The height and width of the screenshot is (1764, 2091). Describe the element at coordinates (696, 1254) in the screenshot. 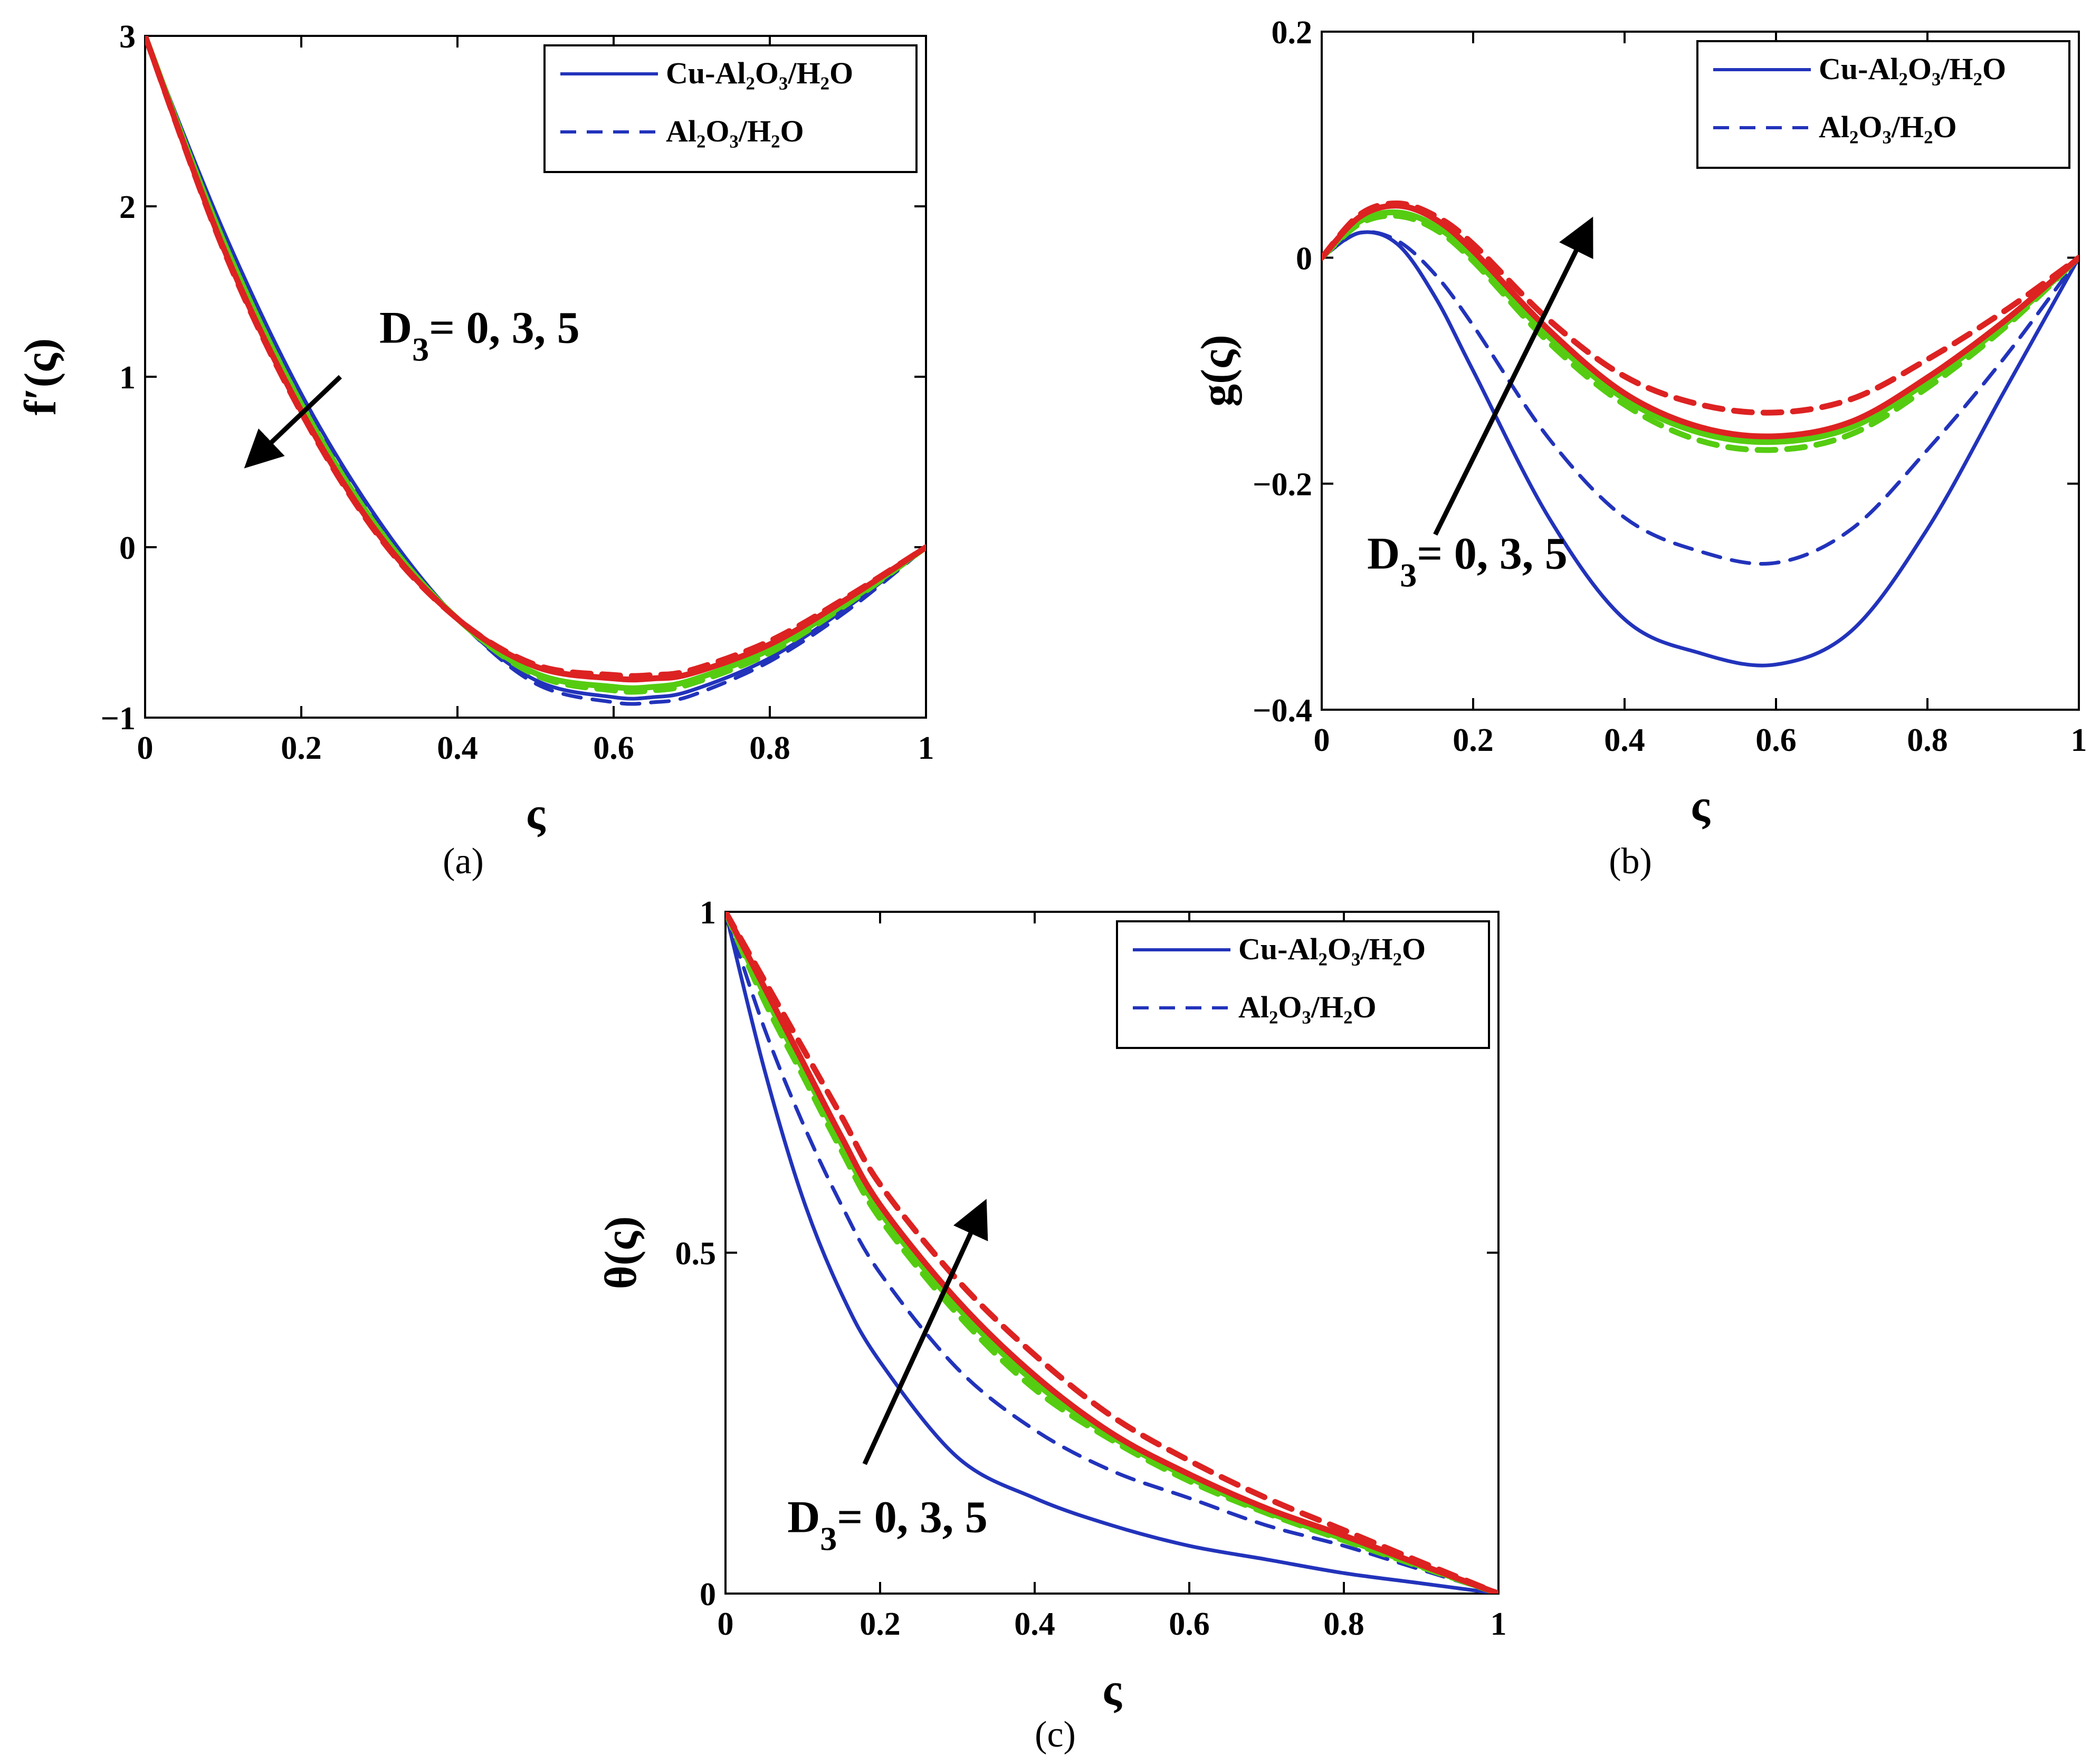

I see `y-tick-label: 0.5` at that location.